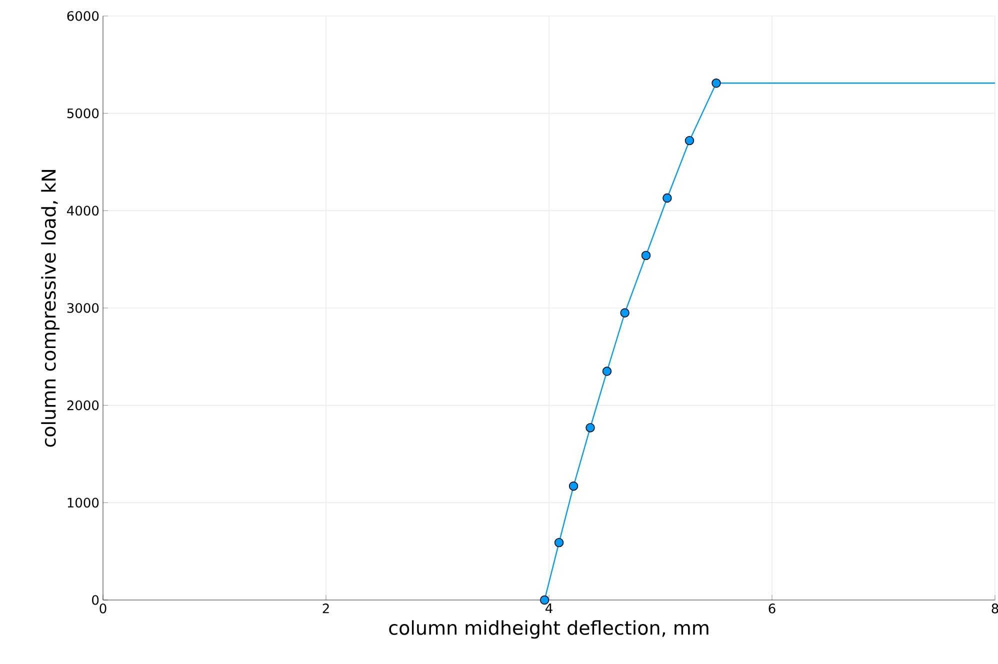 The image size is (998, 664). What do you see at coordinates (83, 503) in the screenshot?
I see `y-tick-label: 1000` at bounding box center [83, 503].